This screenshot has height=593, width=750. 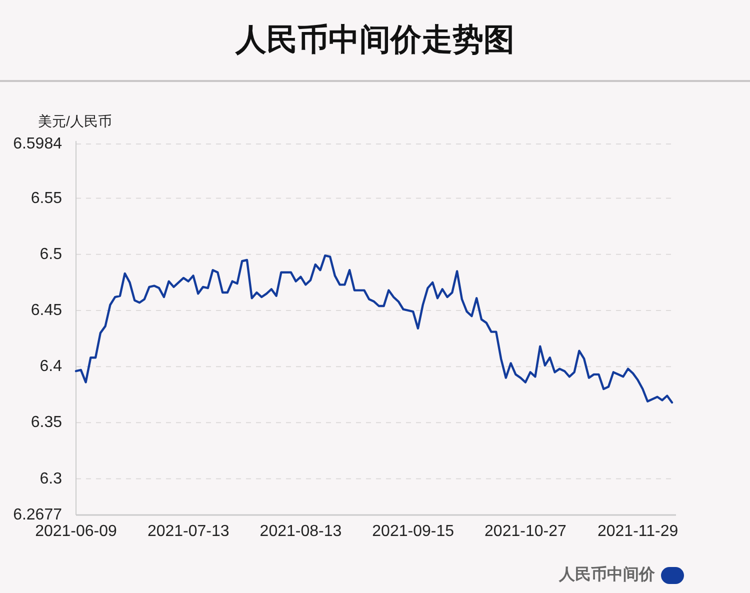 I want to click on y-tick-label: 6.55, so click(x=46, y=198).